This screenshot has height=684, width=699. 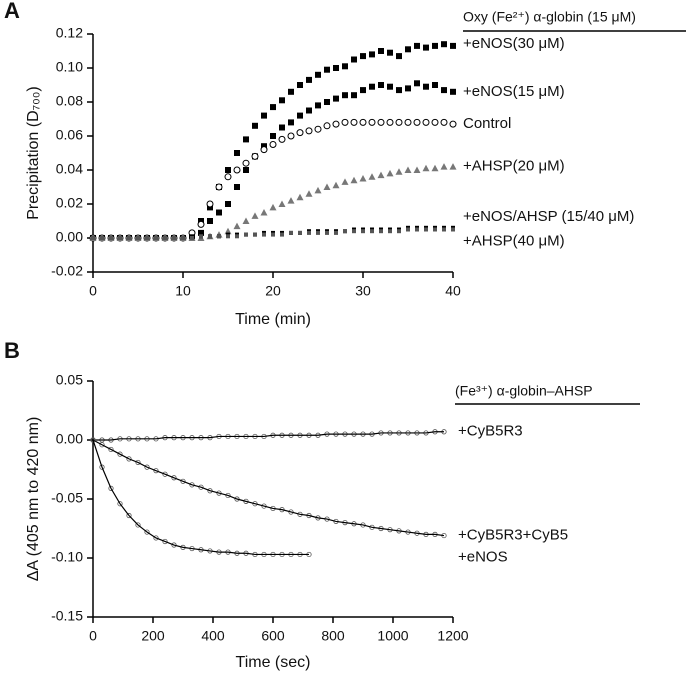 What do you see at coordinates (514, 166) in the screenshot?
I see `series-label: +AHSP(20 μM)` at bounding box center [514, 166].